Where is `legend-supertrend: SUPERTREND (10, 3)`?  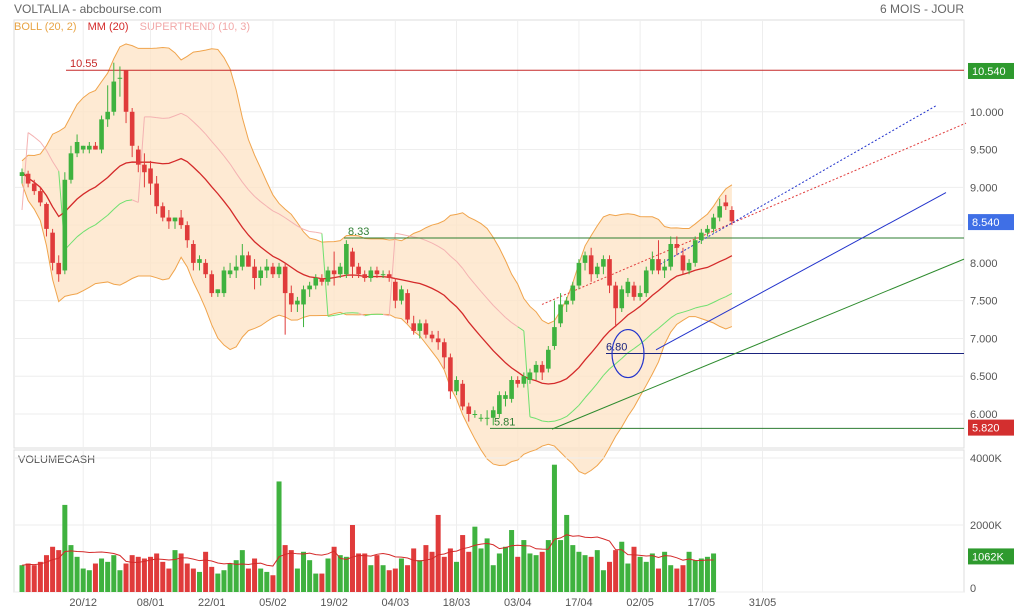
legend-supertrend: SUPERTREND (10, 3) is located at coordinates (195, 27).